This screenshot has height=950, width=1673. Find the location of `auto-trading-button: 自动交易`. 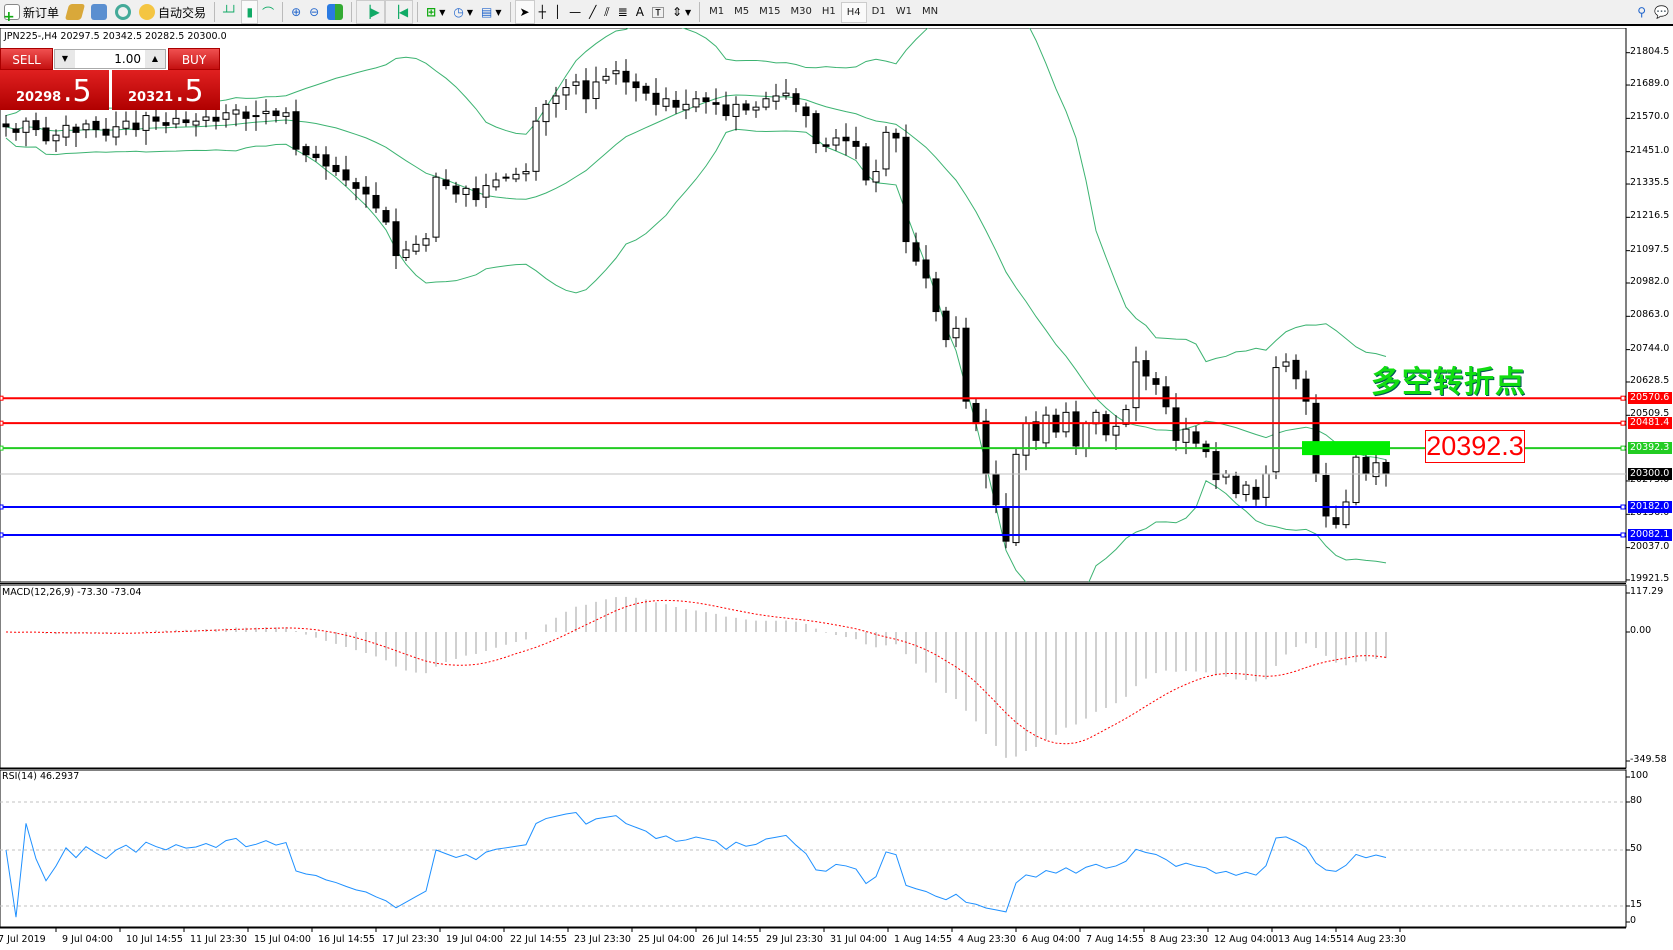

auto-trading-button: 自动交易 is located at coordinates (172, 12).